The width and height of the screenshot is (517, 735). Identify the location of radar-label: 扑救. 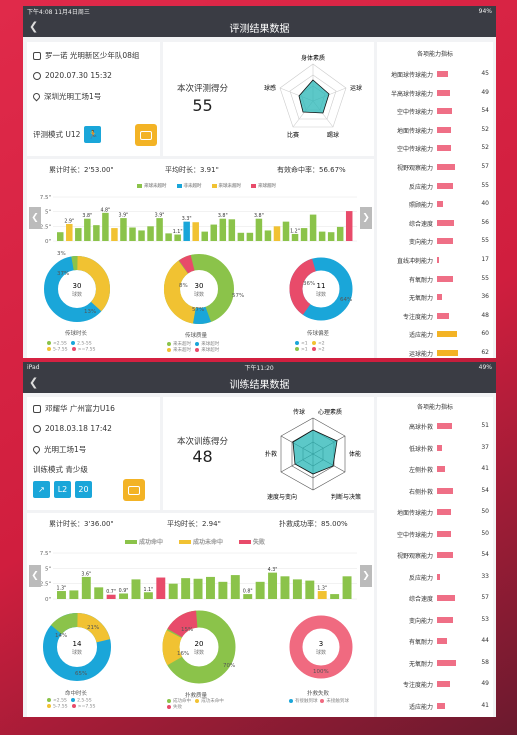
(271, 454).